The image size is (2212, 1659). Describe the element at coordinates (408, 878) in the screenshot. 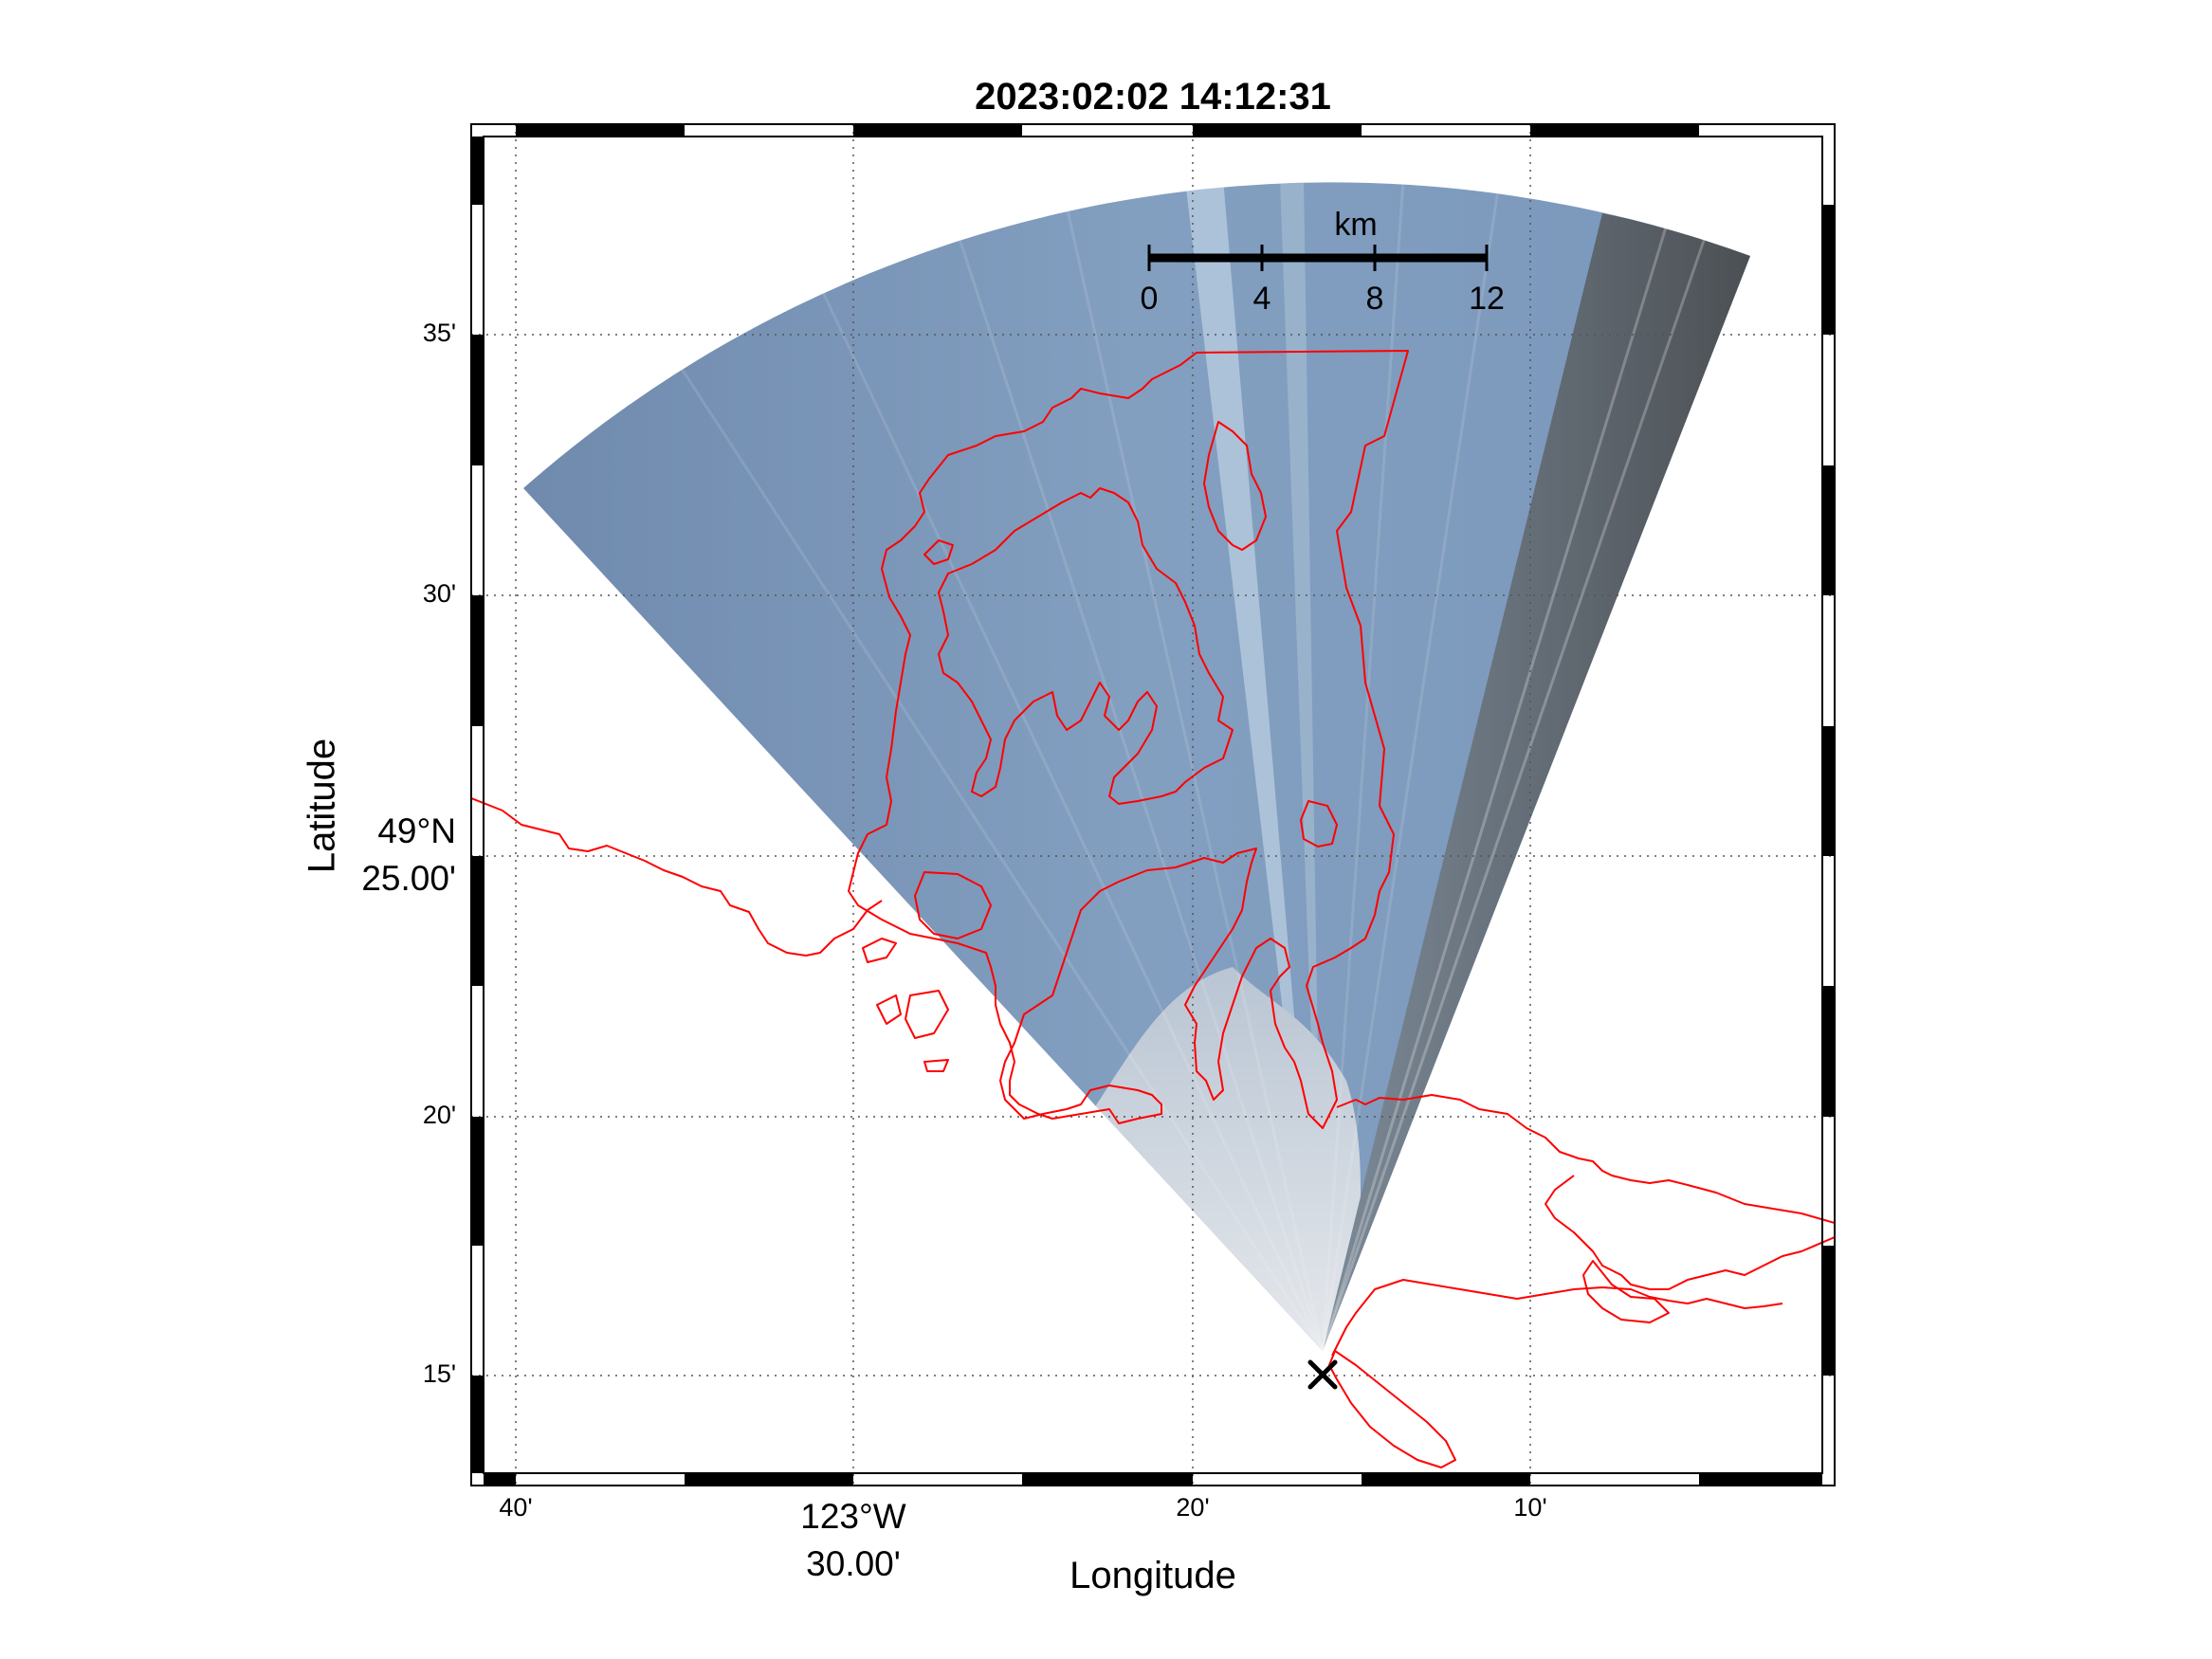

I see `lat-major-minutes: 25.00'` at that location.